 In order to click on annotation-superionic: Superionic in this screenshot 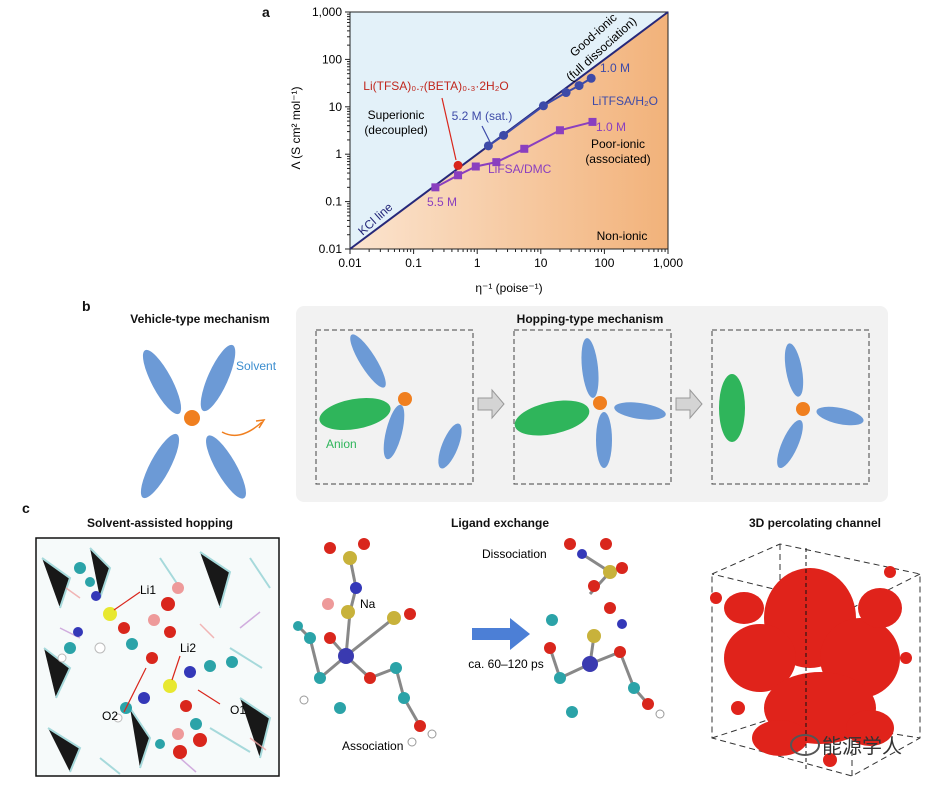, I will do `click(396, 115)`.